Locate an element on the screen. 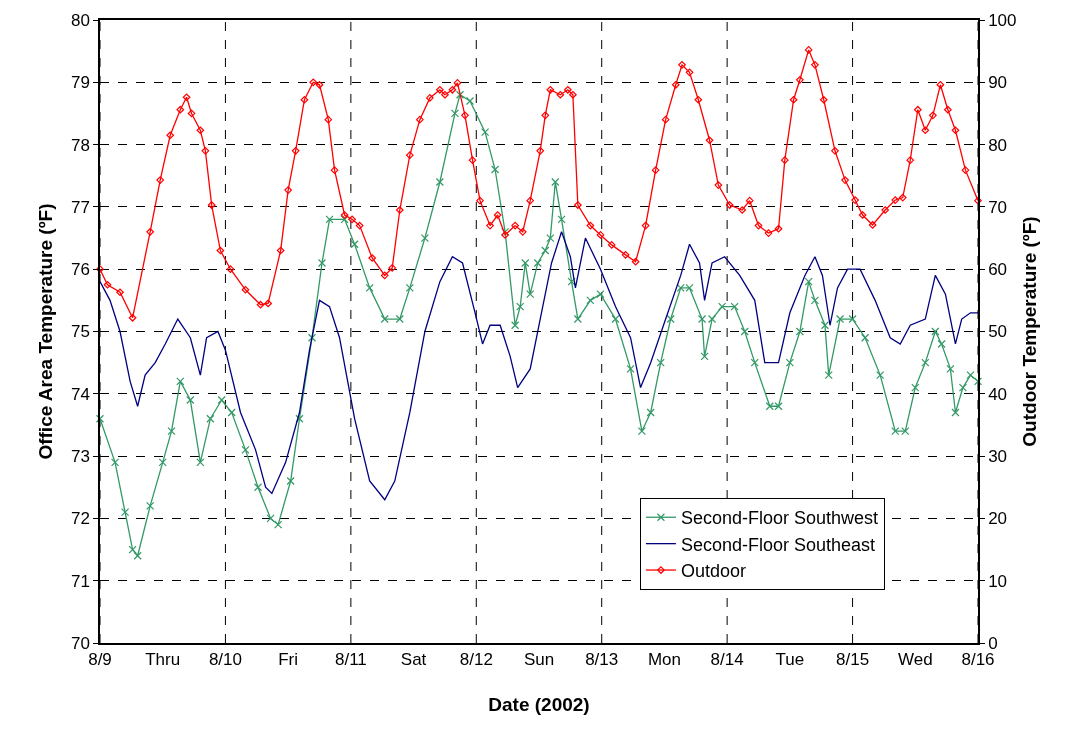 The height and width of the screenshot is (731, 1071). x-tick-label: 8/14 is located at coordinates (727, 660).